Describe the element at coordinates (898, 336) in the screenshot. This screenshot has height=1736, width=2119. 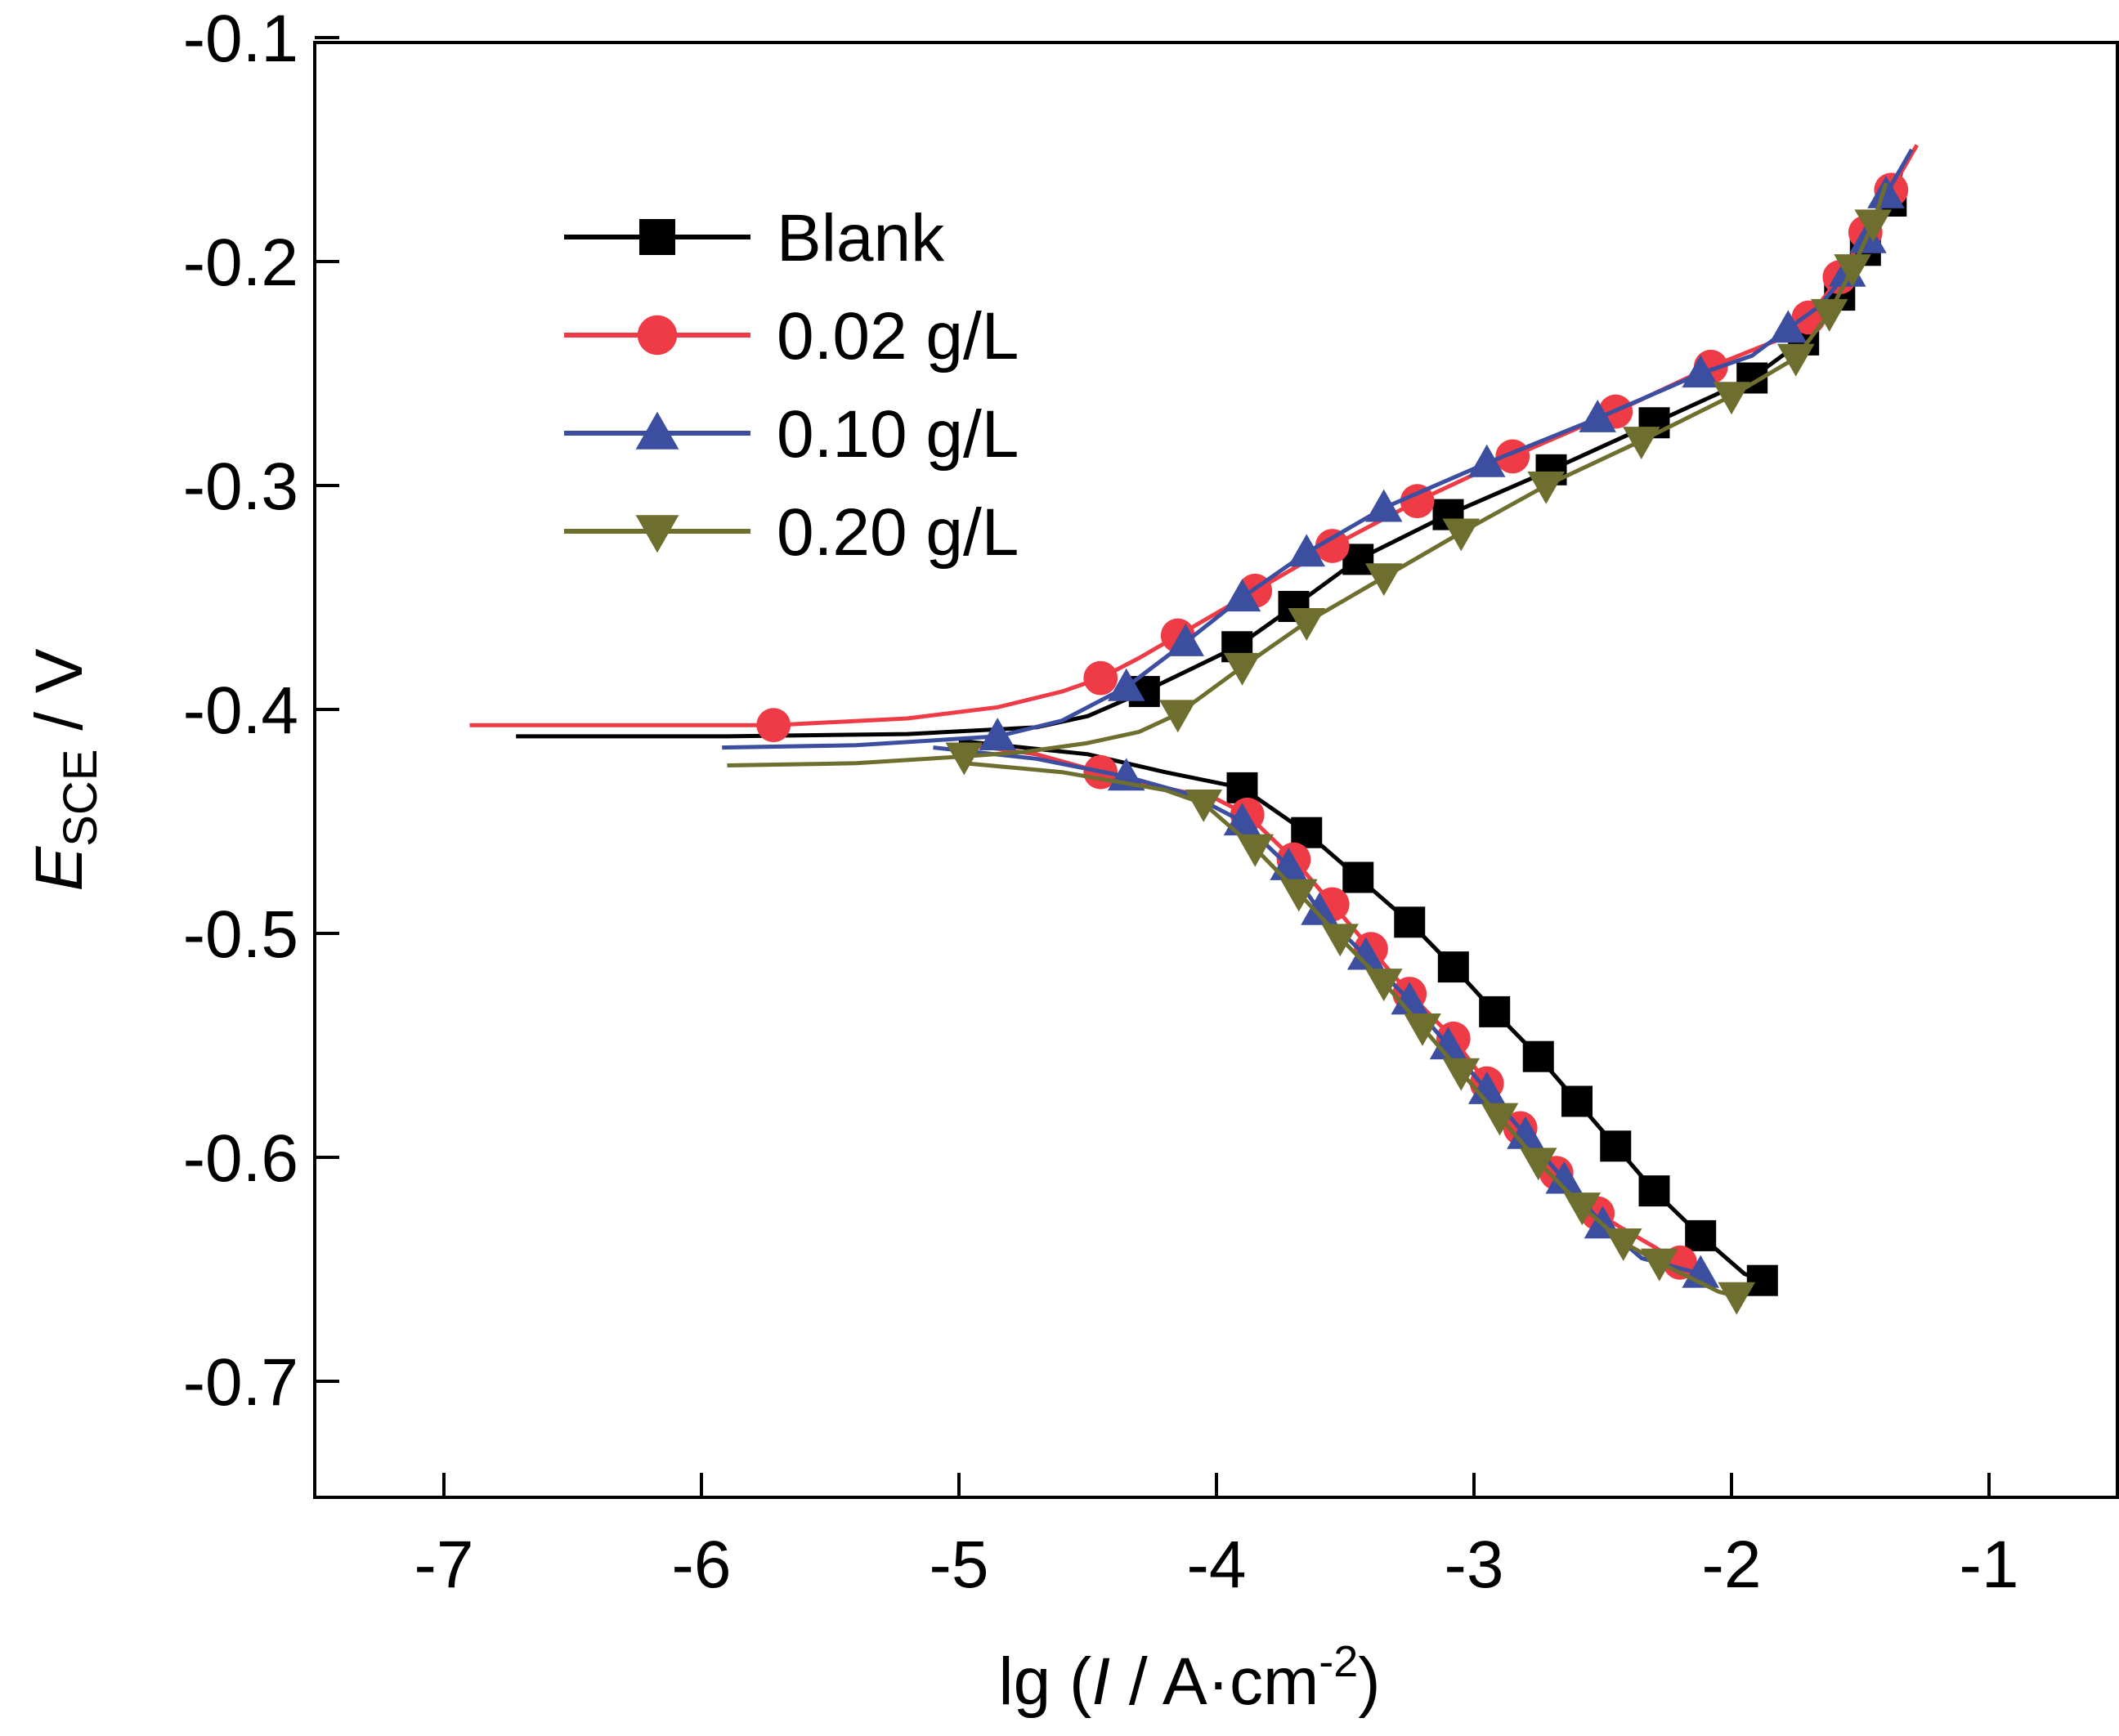
I see `legend-label: 0.02 g/L` at that location.